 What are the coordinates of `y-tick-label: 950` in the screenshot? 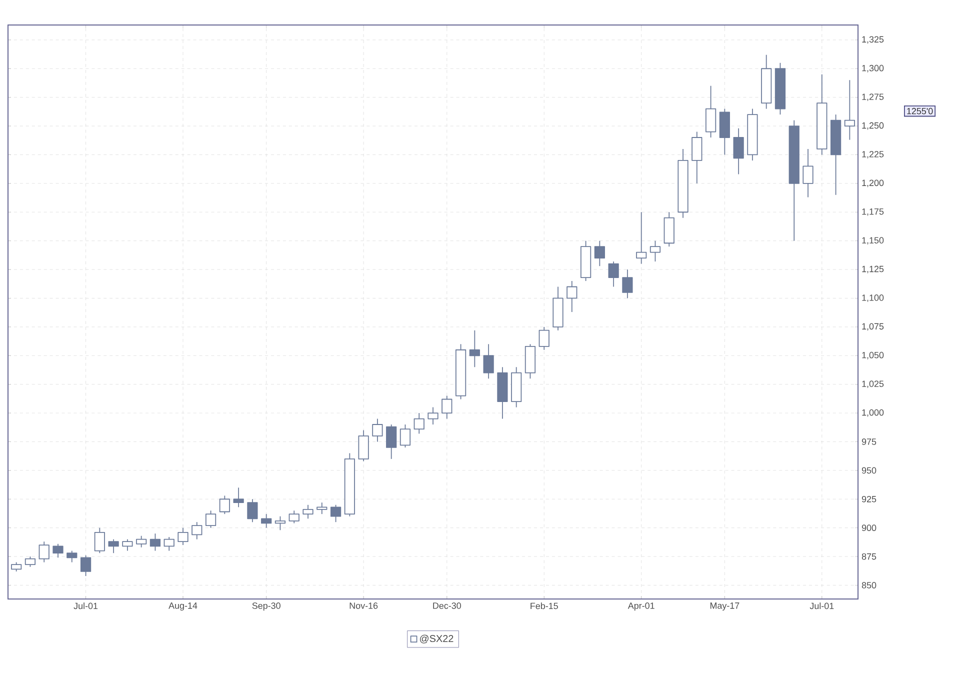 It's located at (869, 470).